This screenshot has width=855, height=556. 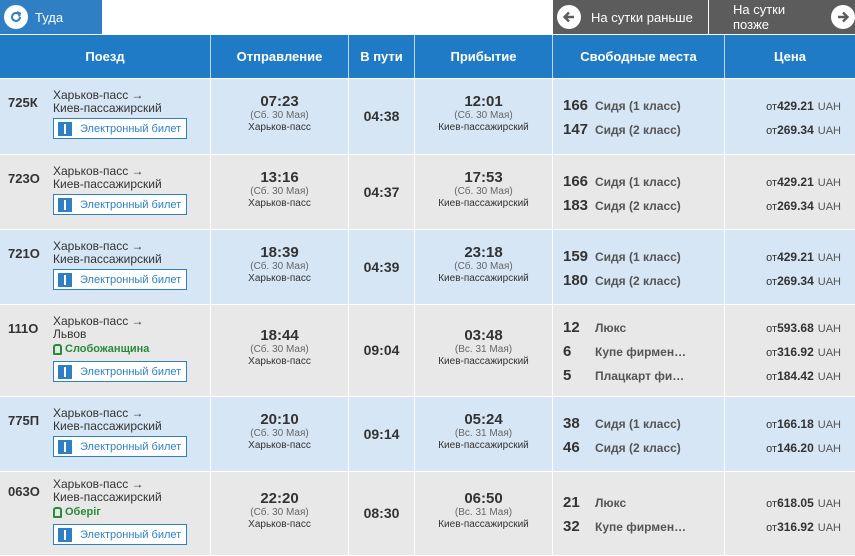 What do you see at coordinates (483, 101) in the screenshot?
I see `arrival-time: 12:01` at bounding box center [483, 101].